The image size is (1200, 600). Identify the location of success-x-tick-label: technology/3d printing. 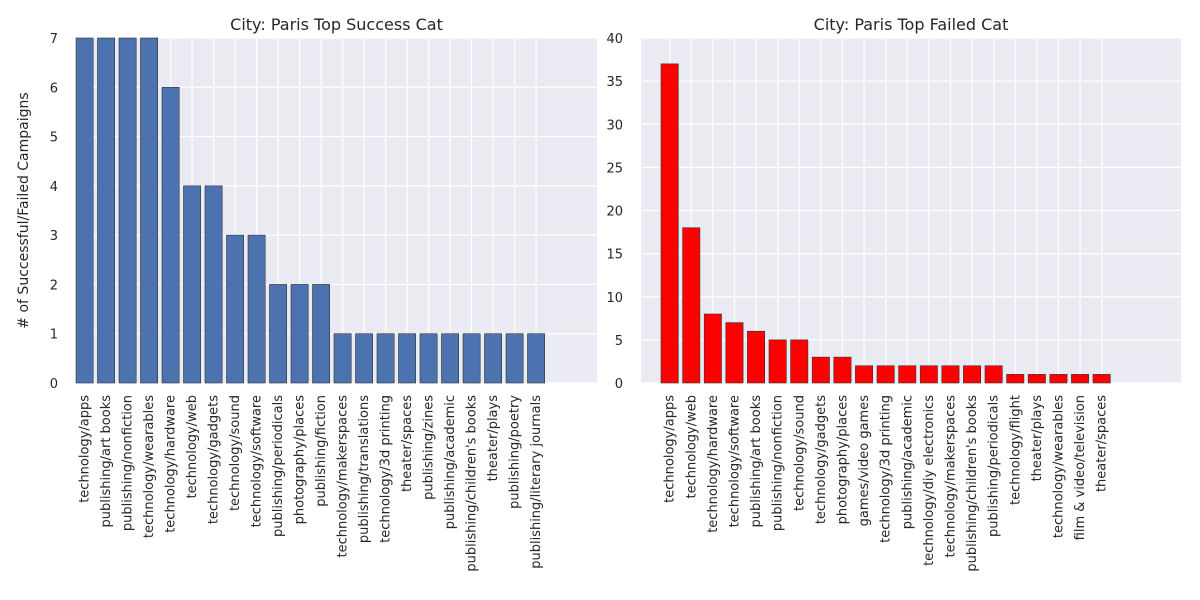
(386, 469).